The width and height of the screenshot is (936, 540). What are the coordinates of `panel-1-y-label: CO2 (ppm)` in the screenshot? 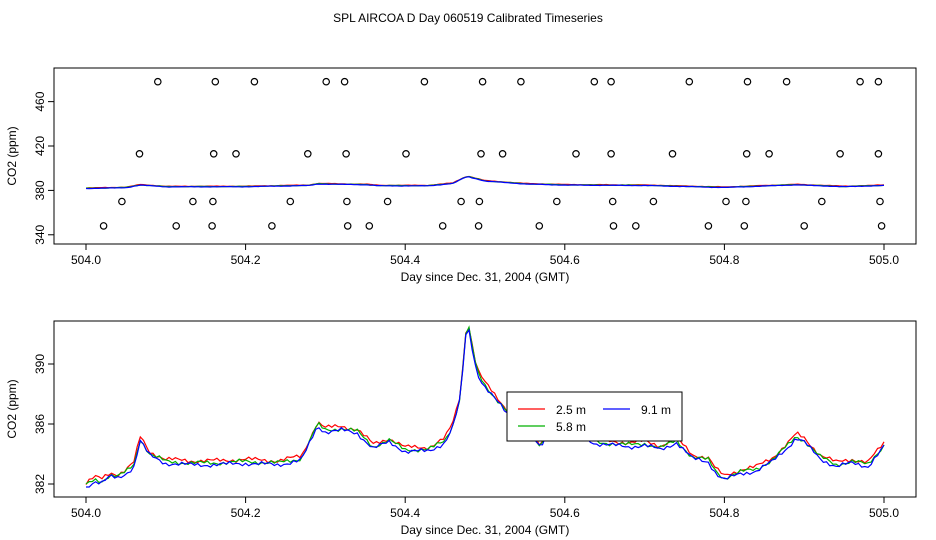 It's located at (12, 155).